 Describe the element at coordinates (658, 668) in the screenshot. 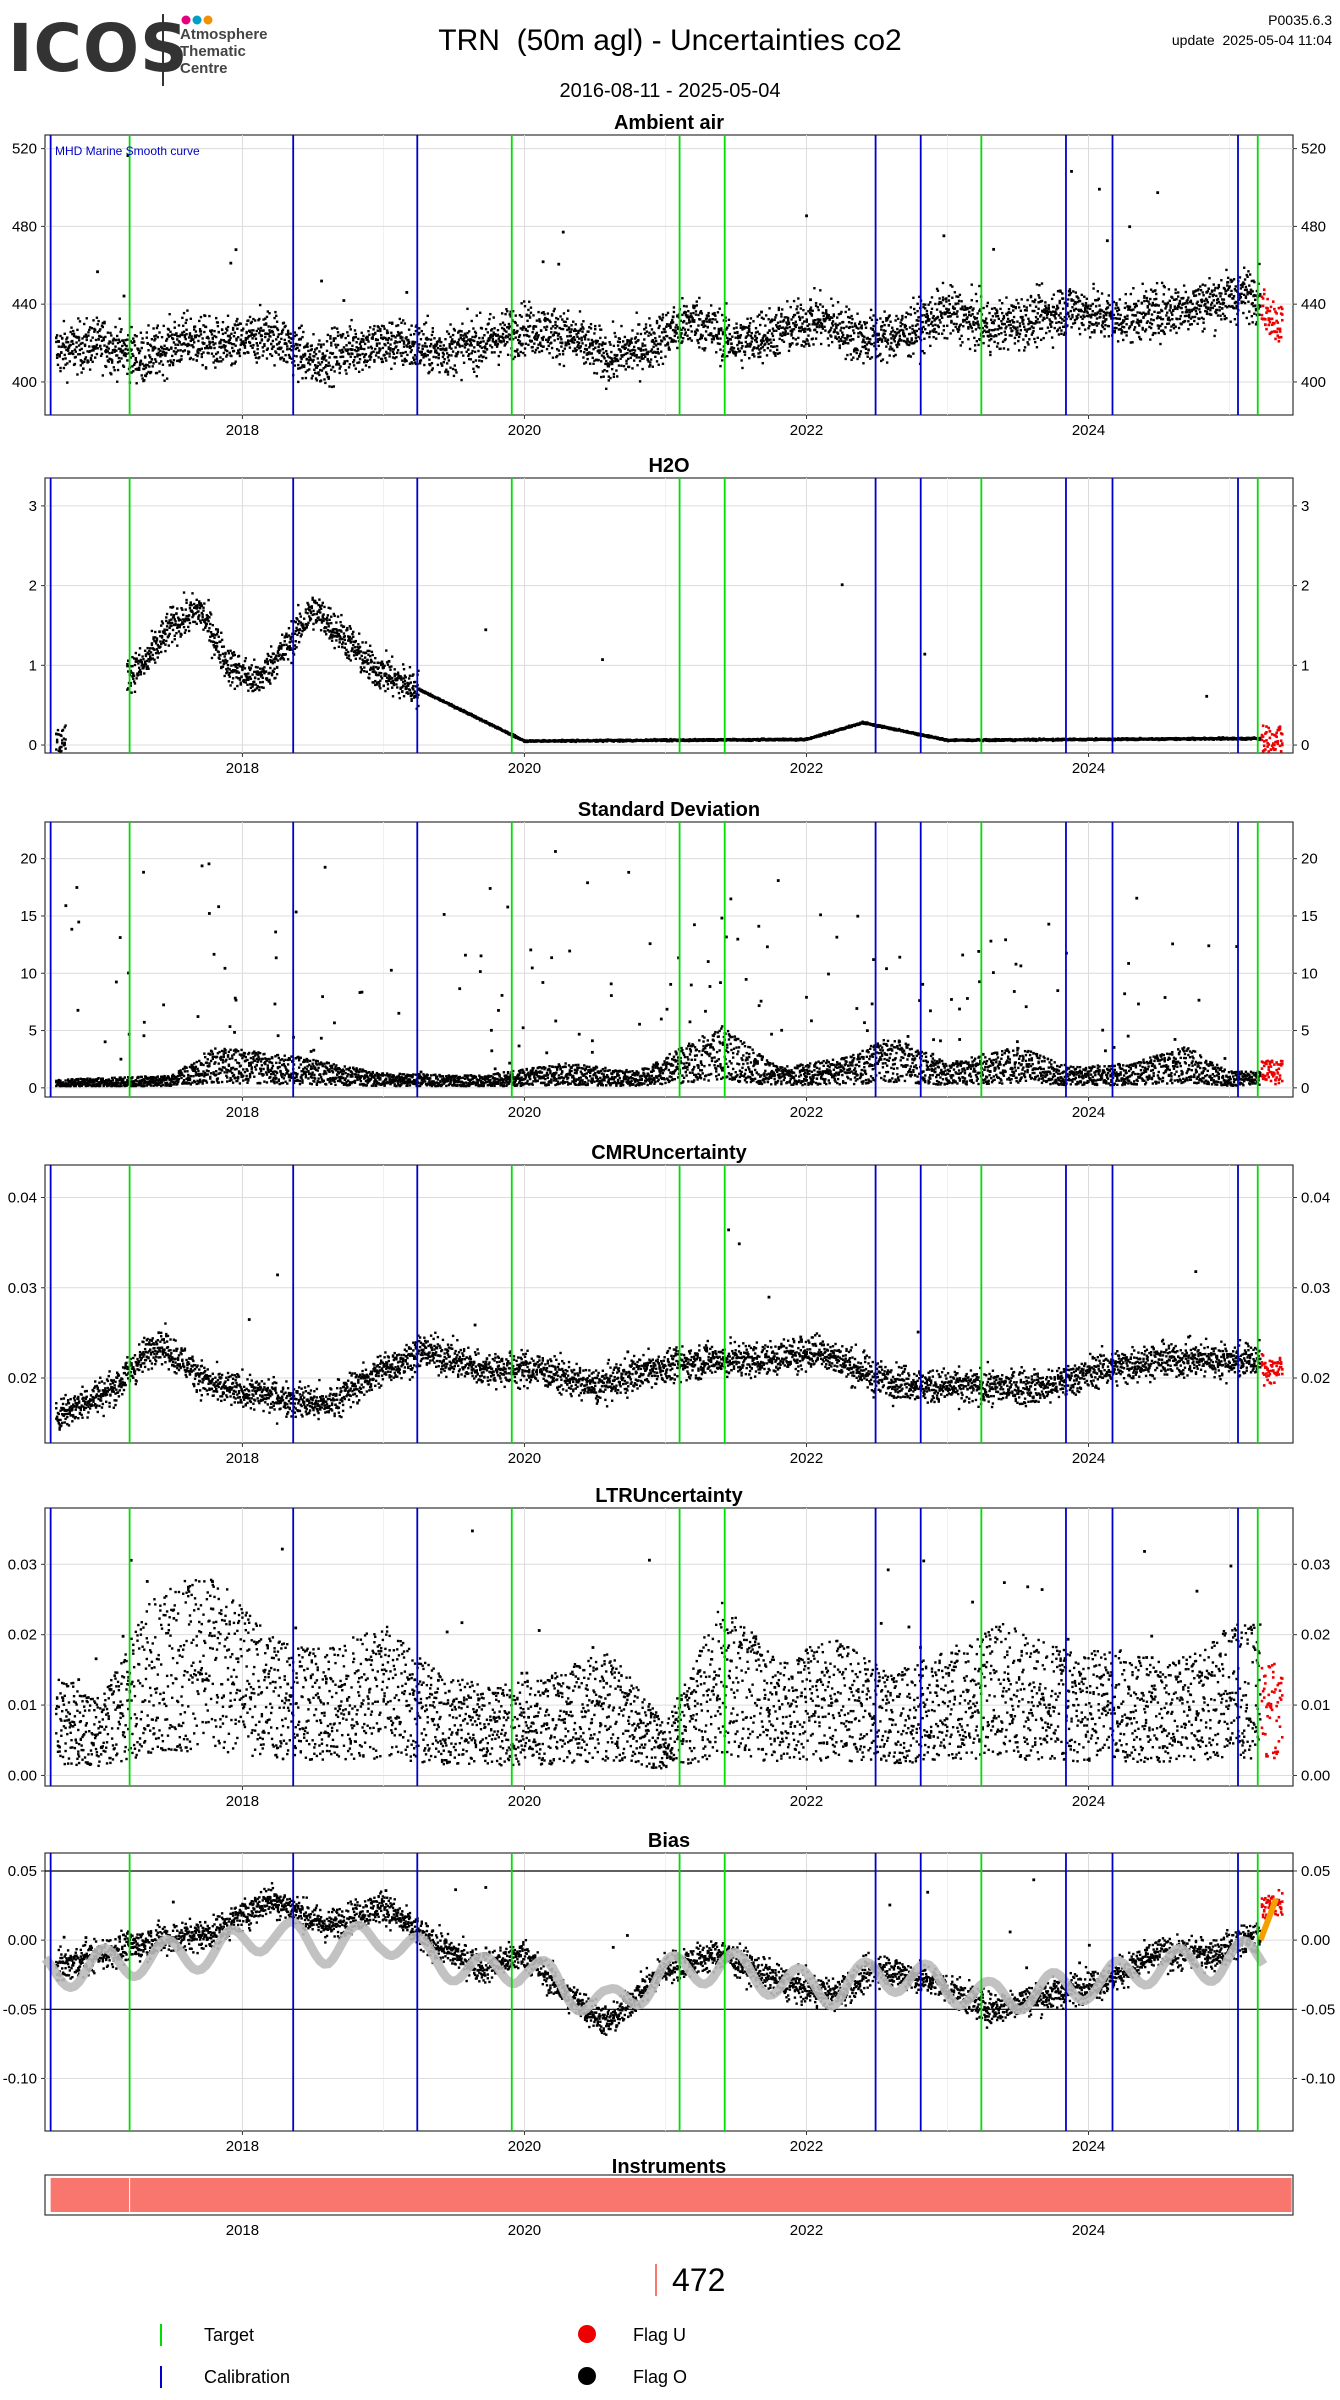

I see `flag-o-points` at that location.